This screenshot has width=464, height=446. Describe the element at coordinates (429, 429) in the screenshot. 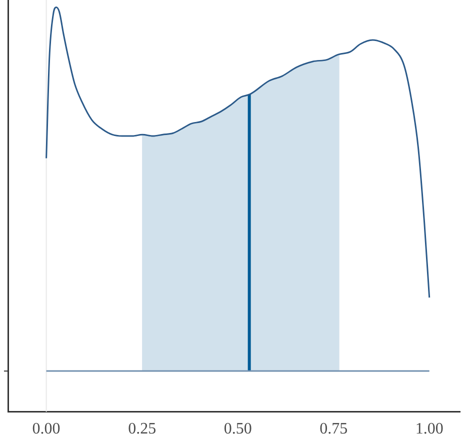

I see `x-tick-label: 1.00` at that location.